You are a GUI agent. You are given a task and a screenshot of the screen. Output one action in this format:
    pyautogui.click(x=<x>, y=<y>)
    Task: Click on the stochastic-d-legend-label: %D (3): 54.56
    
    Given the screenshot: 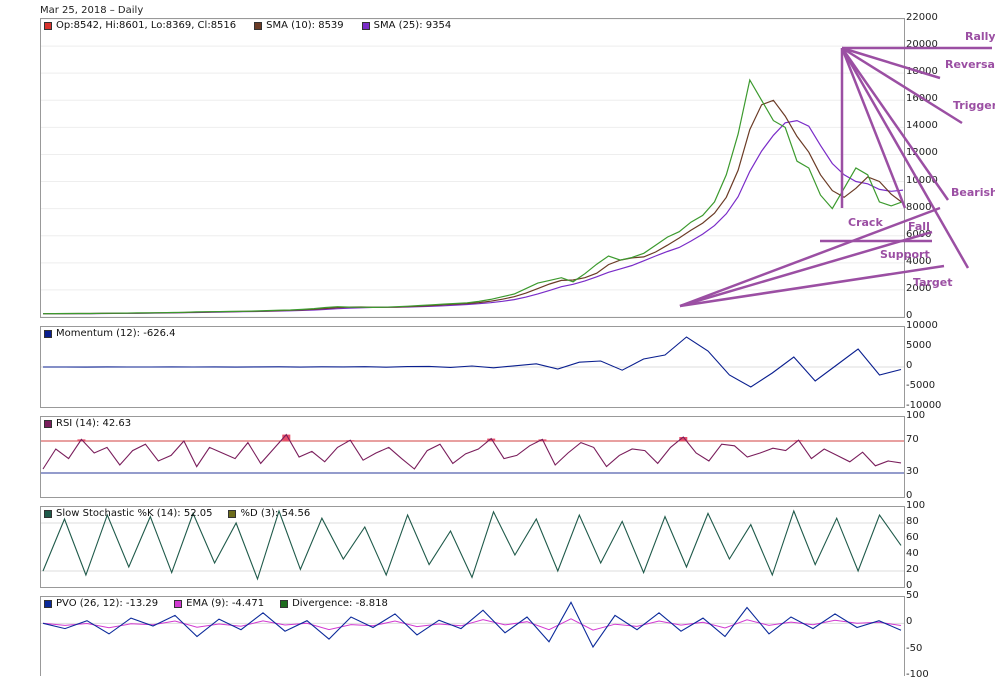 What is the action you would take?
    pyautogui.click(x=275, y=513)
    